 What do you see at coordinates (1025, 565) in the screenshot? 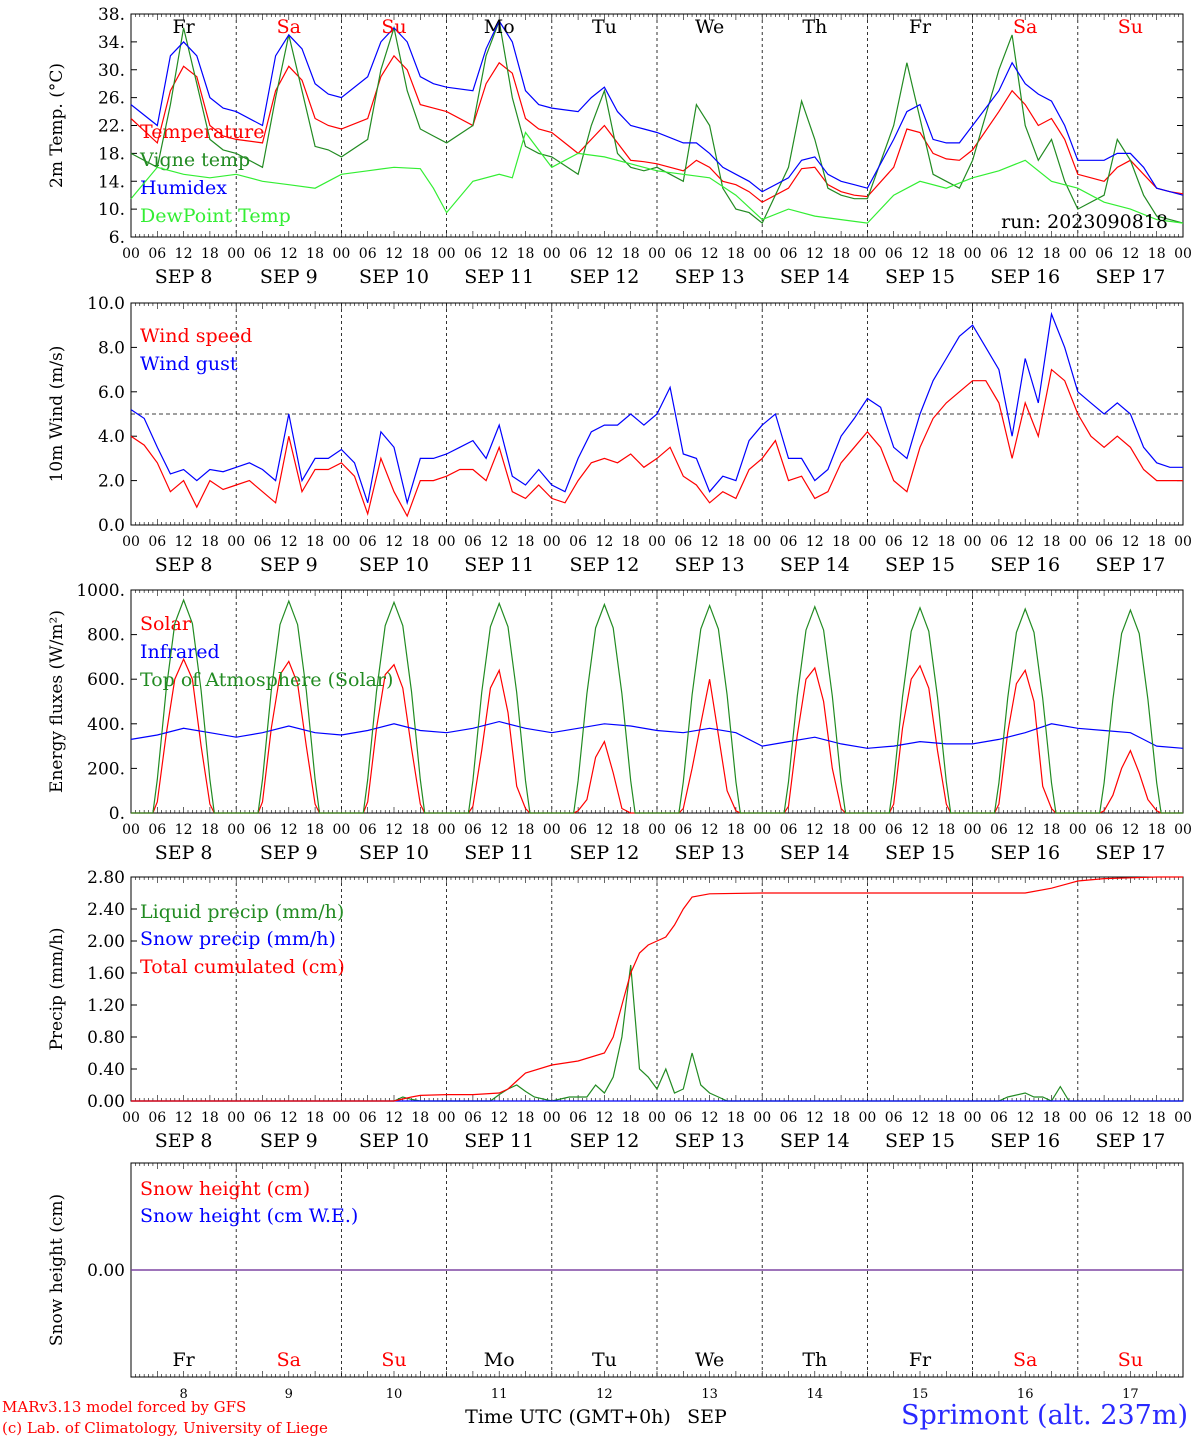
I see `x-date-label: SEP 16` at bounding box center [1025, 565].